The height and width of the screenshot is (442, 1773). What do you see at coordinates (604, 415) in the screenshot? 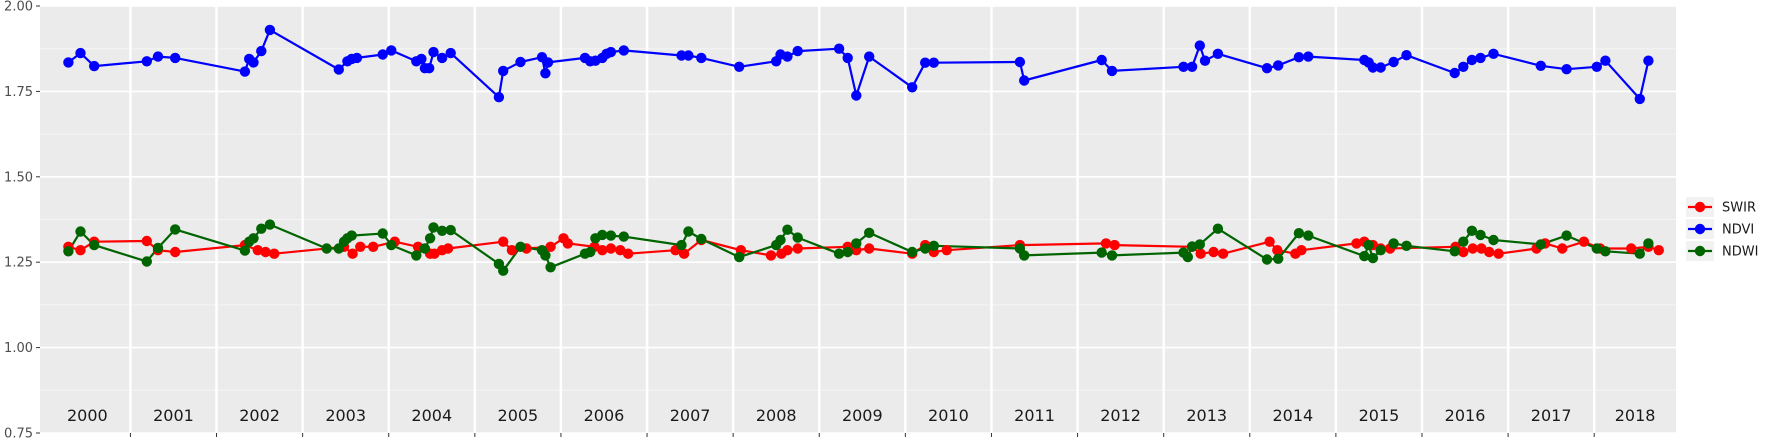
I see `year-label: 2006` at bounding box center [604, 415].